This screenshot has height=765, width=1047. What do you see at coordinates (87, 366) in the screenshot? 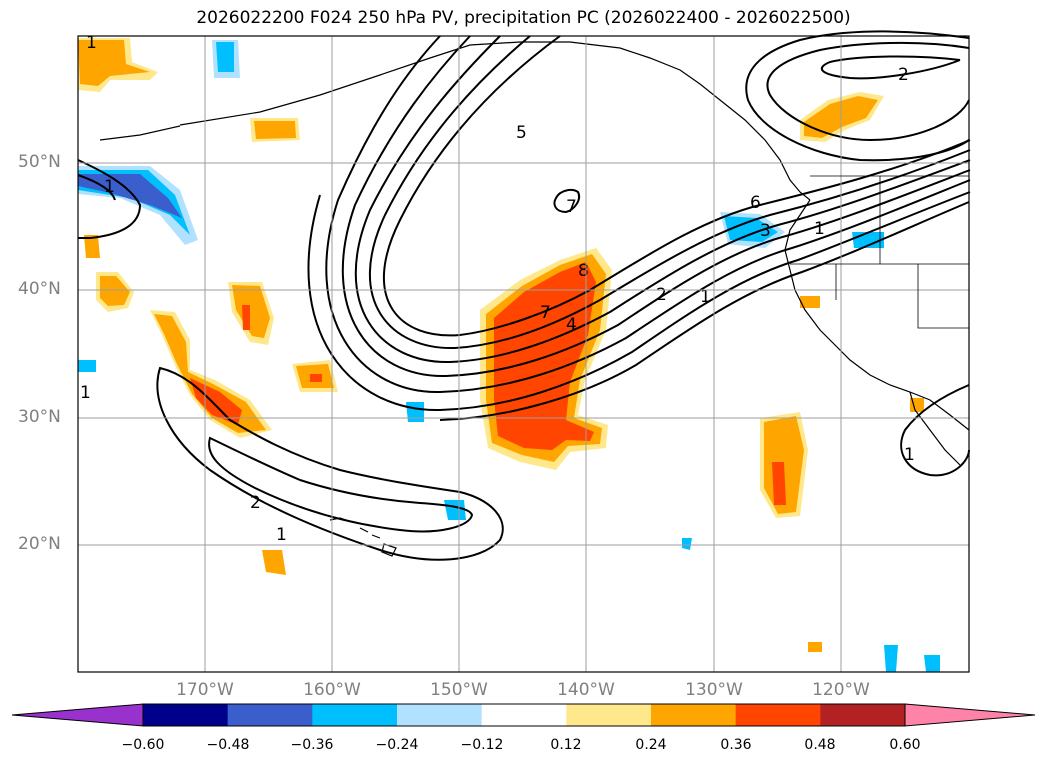
I see `precip-neg-w` at bounding box center [87, 366].